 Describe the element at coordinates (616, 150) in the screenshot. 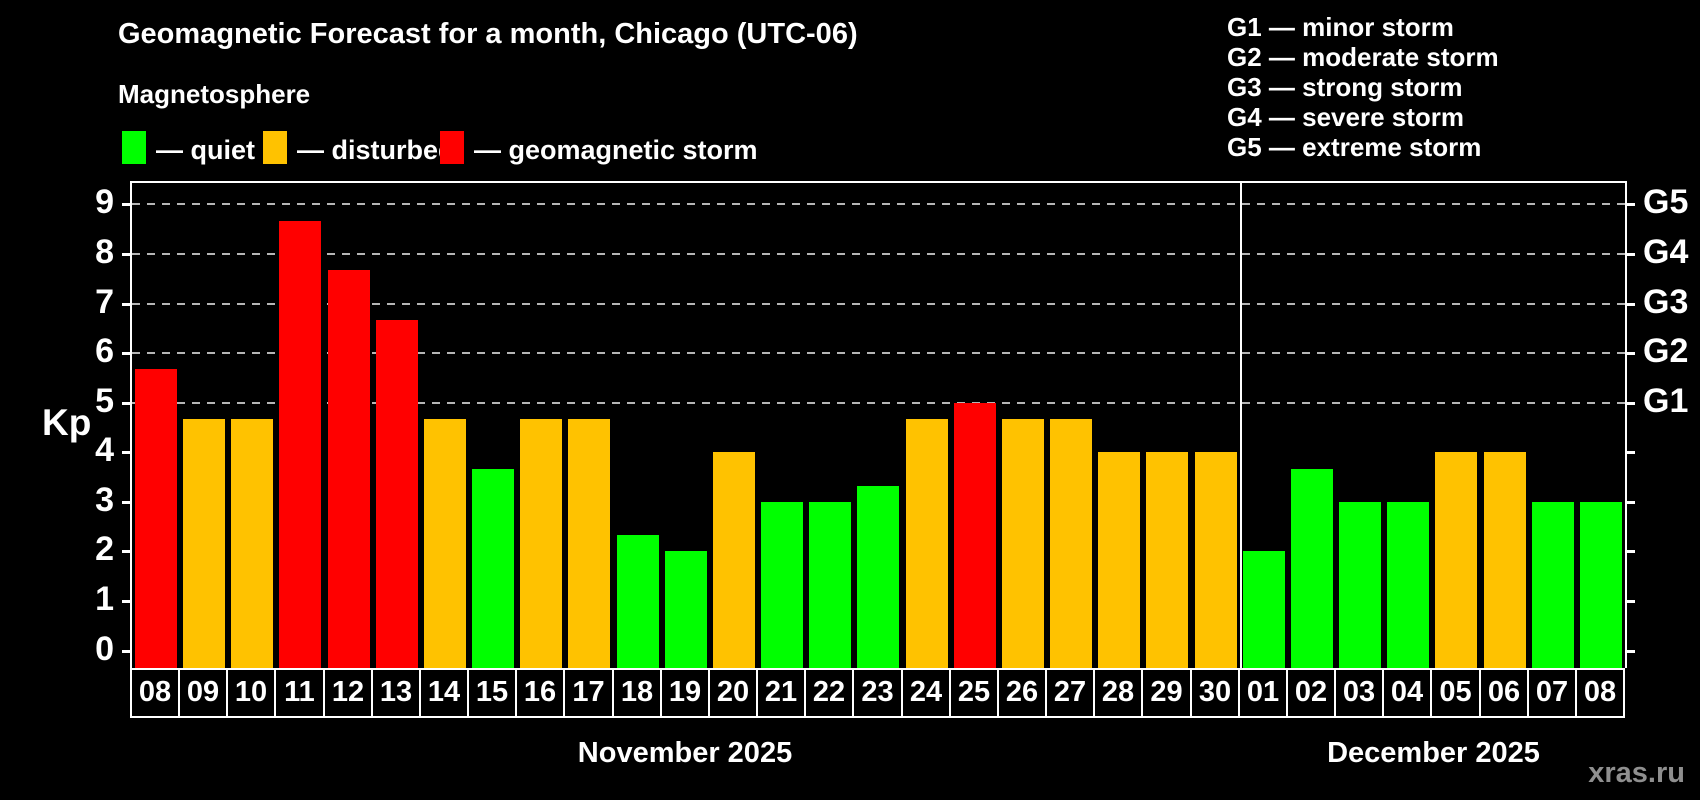

I see `storm-legend-label: — geomagnetic storm` at that location.